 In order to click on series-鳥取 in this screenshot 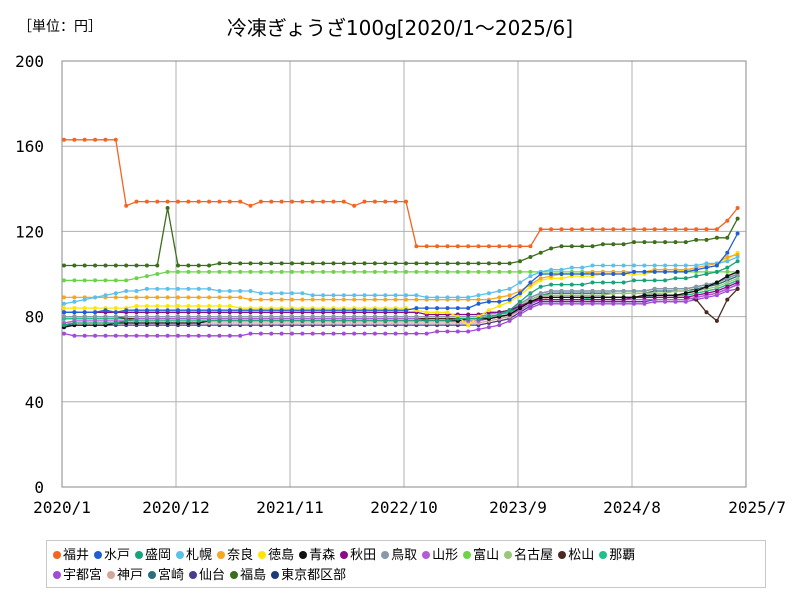, I will do `click(401, 295)`.